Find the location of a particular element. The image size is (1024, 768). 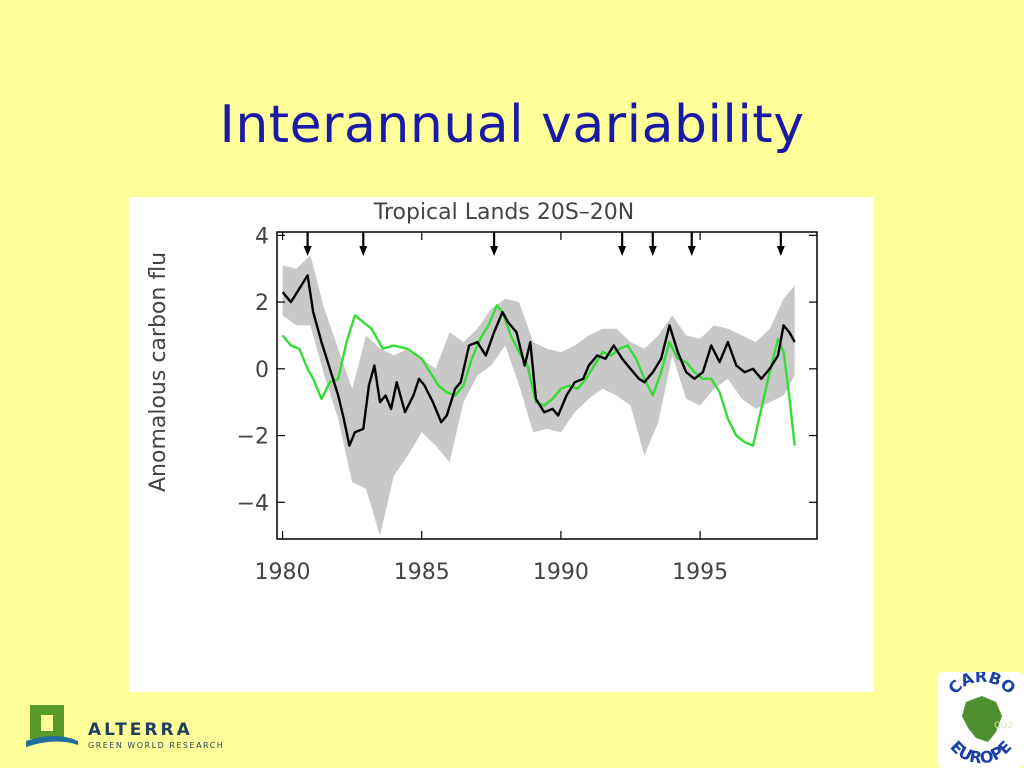

alterra-notch-icon is located at coordinates (47, 723).